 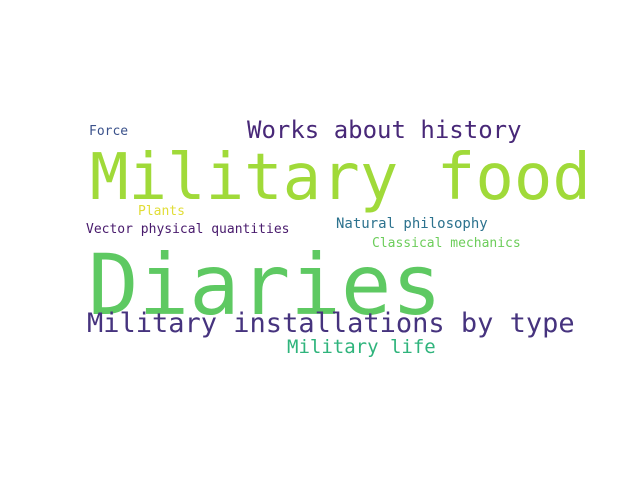 I want to click on word-force: Force, so click(x=109, y=131).